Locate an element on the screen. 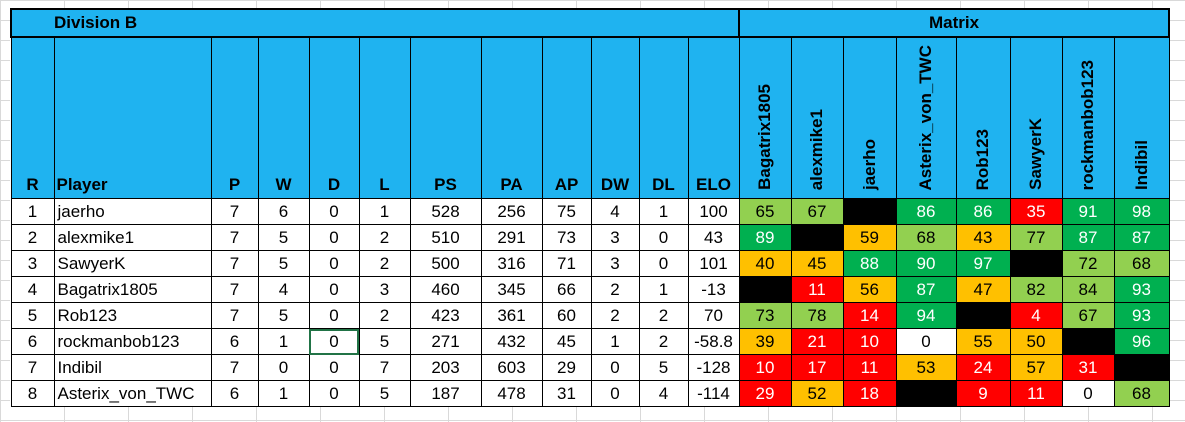 This screenshot has width=1185, height=422. matrix-cell: 59 is located at coordinates (869, 237).